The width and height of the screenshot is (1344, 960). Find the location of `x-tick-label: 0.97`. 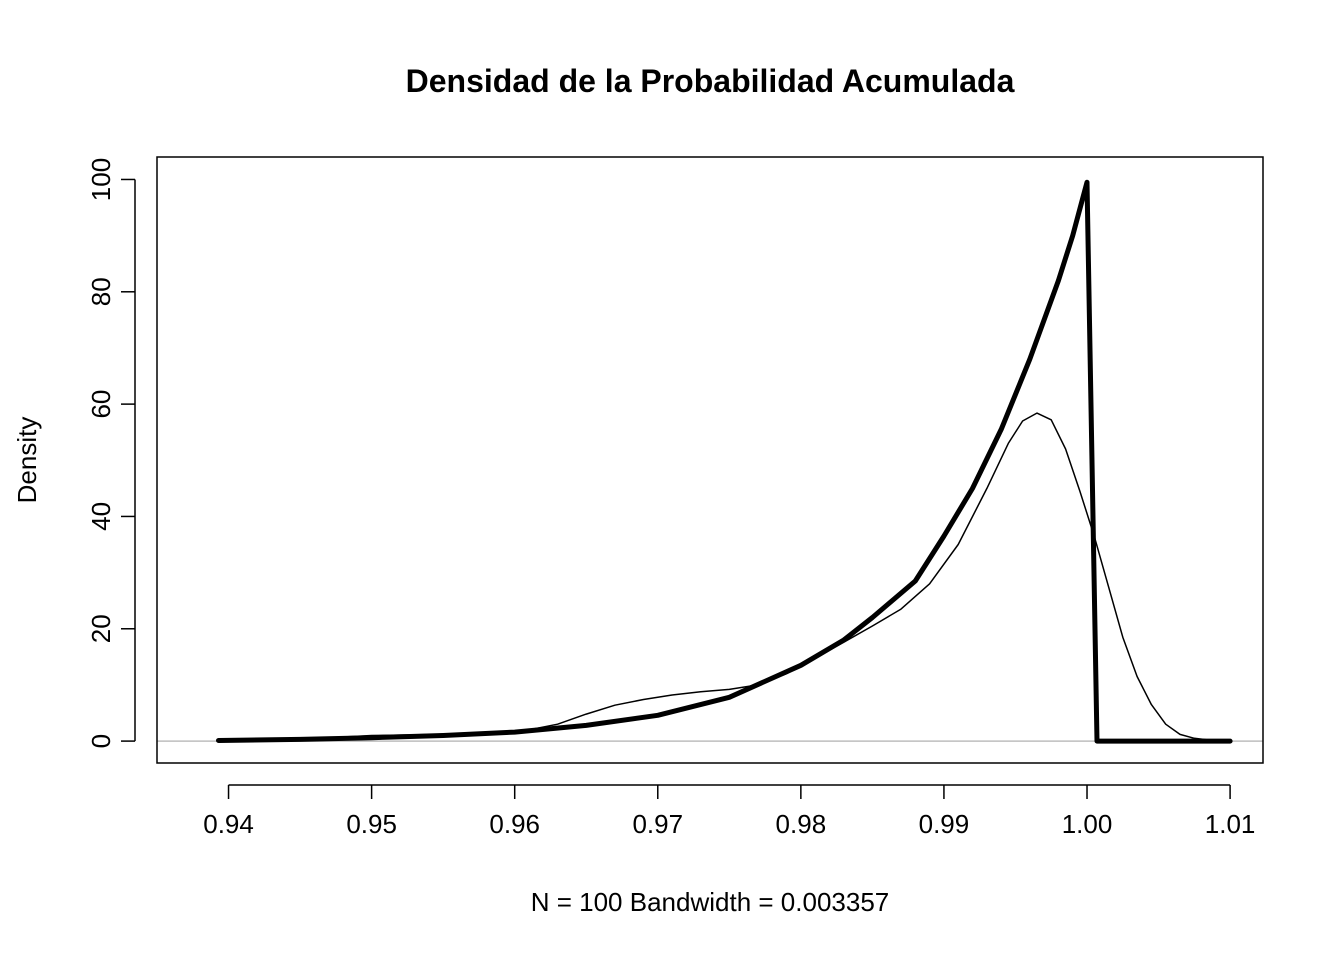

x-tick-label: 0.97 is located at coordinates (657, 824).